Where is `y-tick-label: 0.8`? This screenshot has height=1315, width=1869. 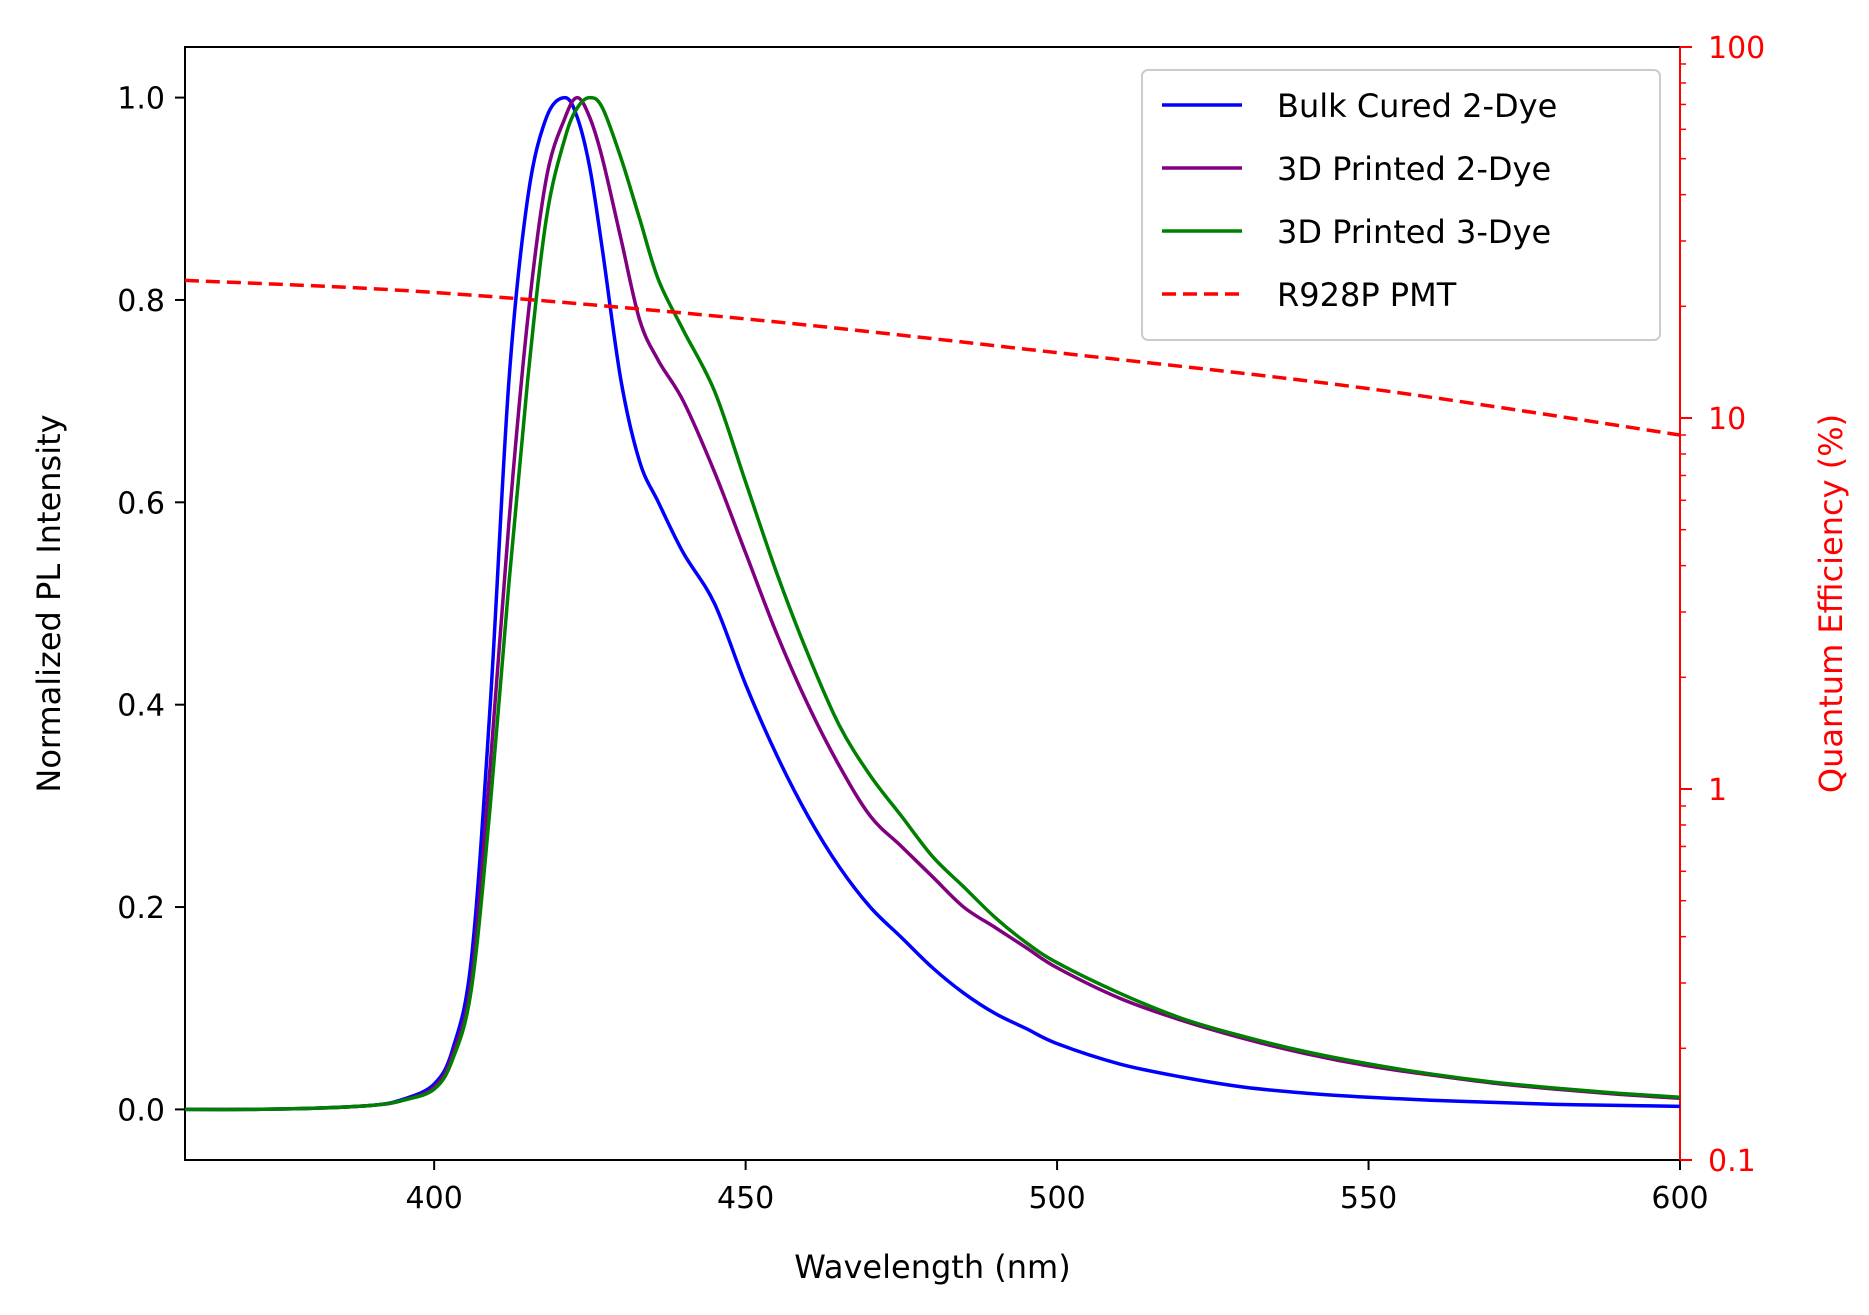 y-tick-label: 0.8 is located at coordinates (141, 301).